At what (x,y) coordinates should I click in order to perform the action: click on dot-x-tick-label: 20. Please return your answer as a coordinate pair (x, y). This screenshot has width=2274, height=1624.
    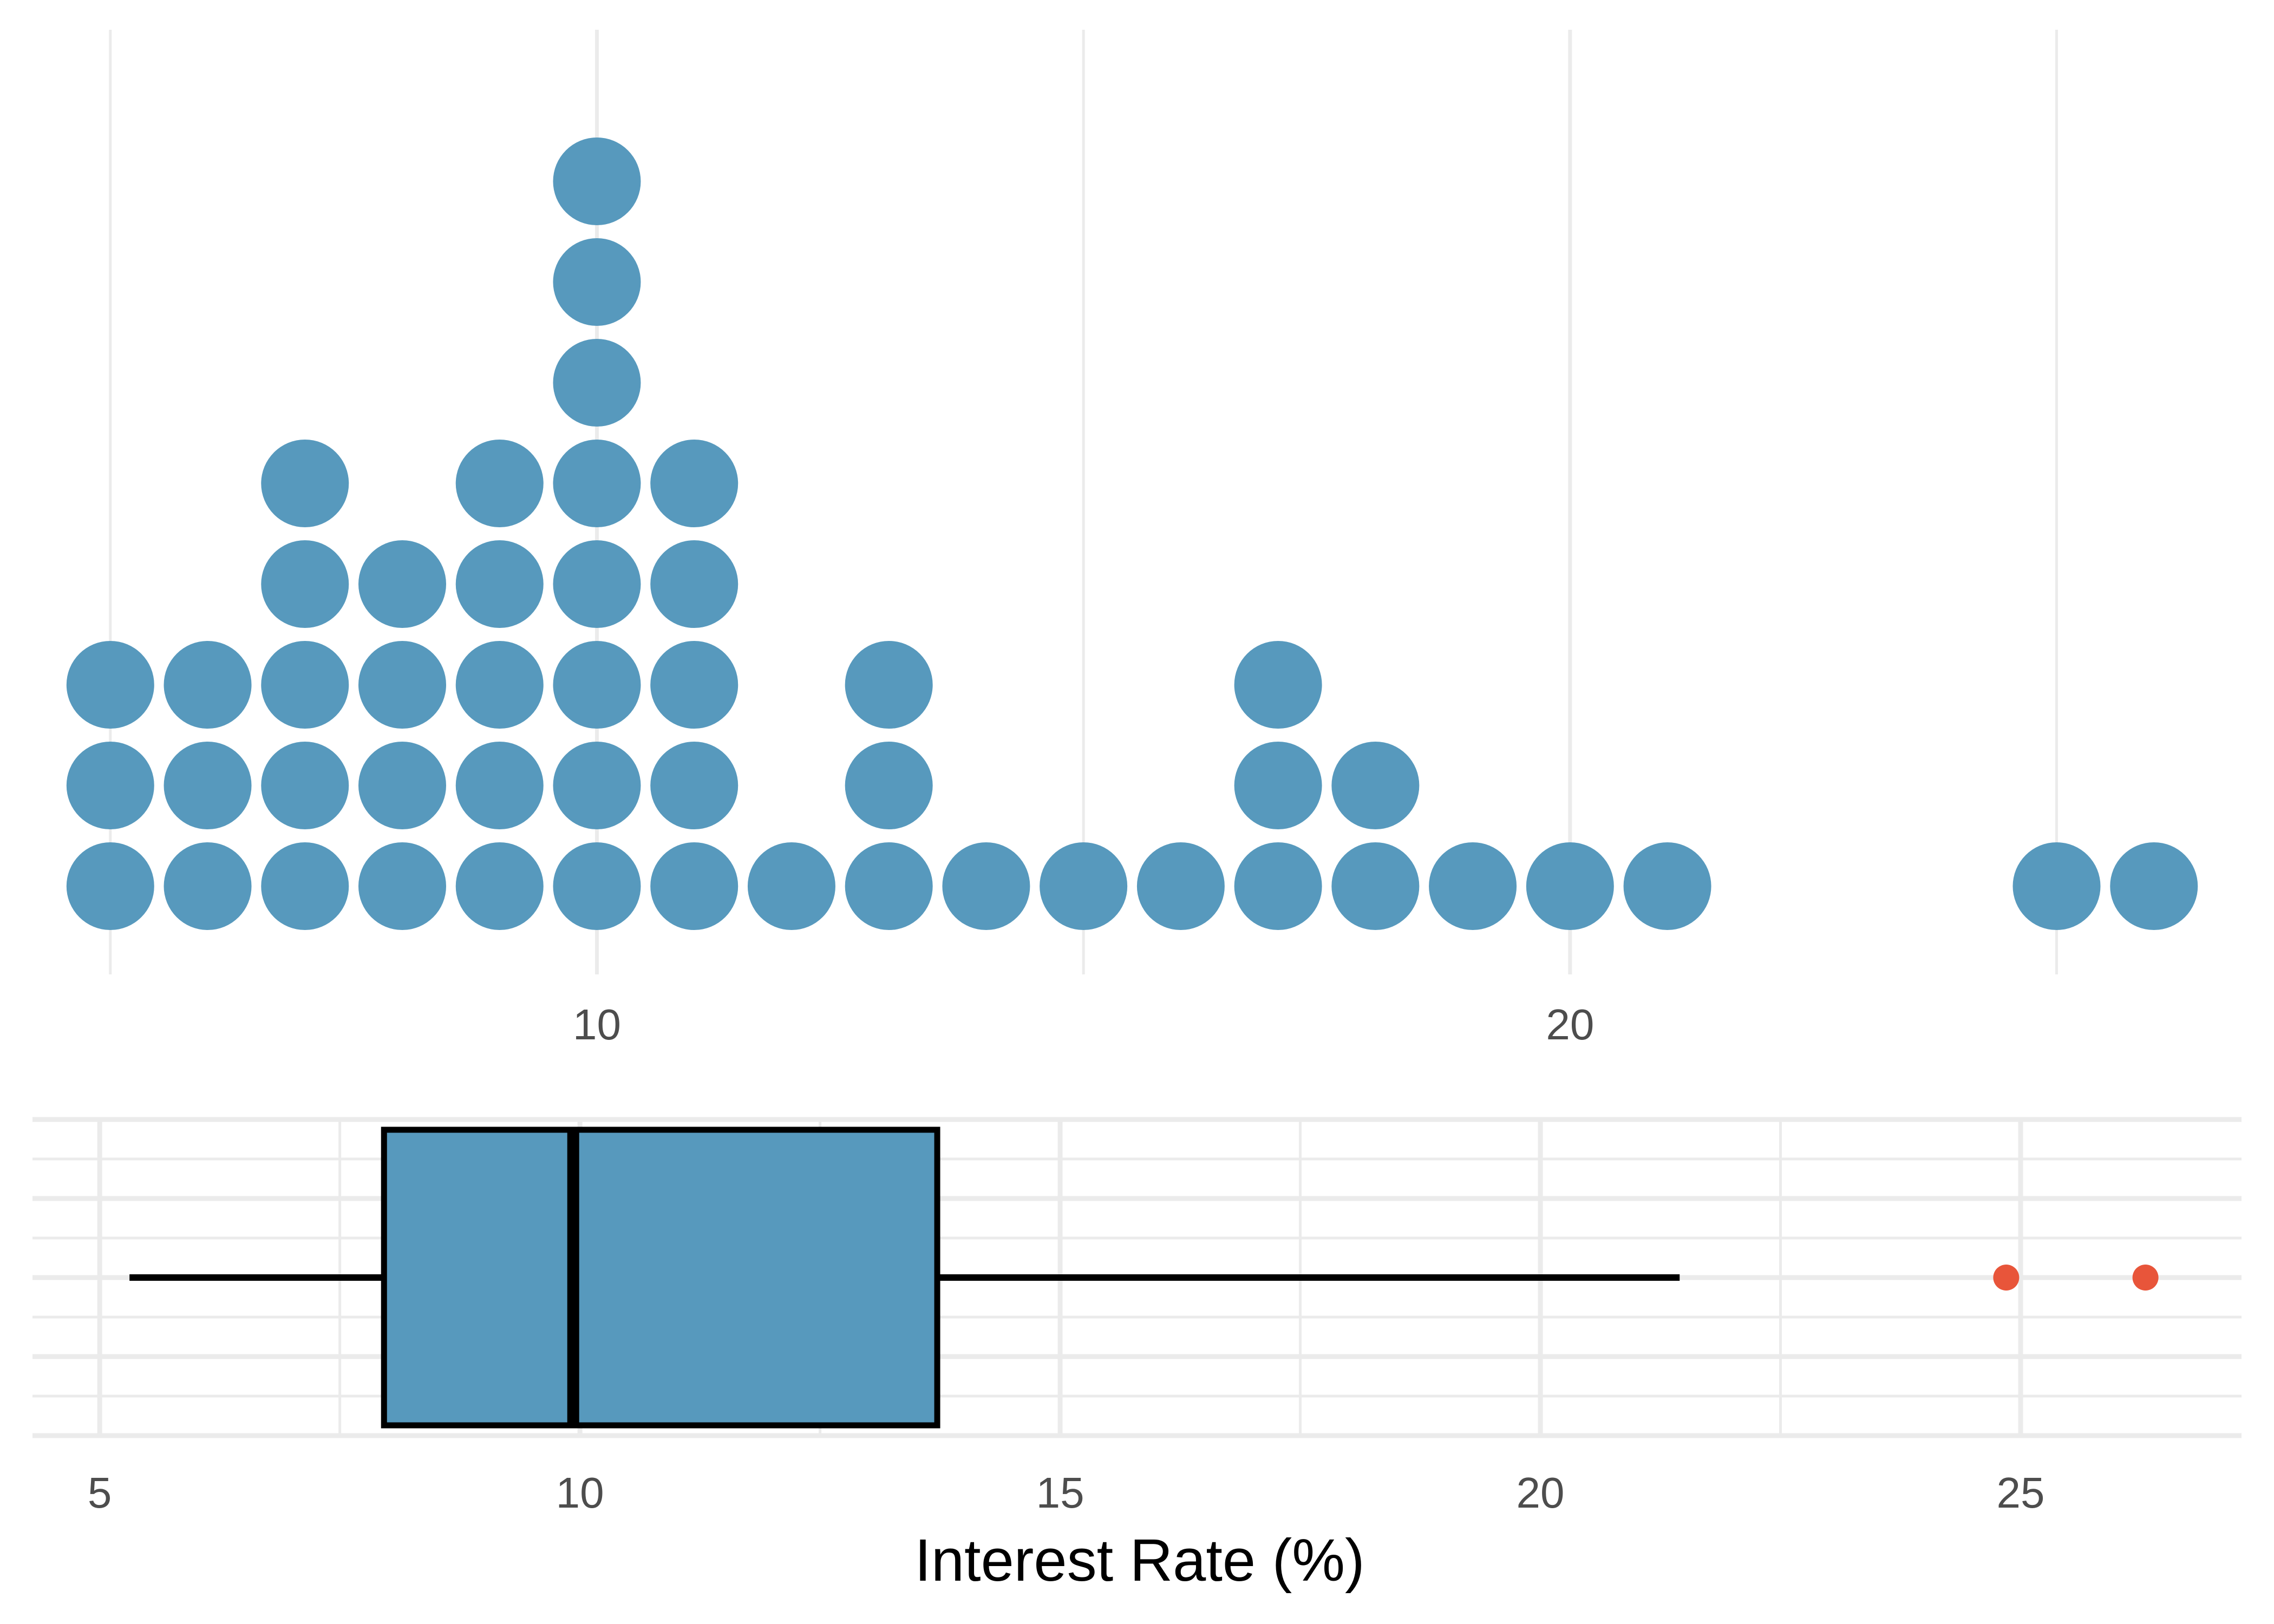
    Looking at the image, I should click on (1570, 1024).